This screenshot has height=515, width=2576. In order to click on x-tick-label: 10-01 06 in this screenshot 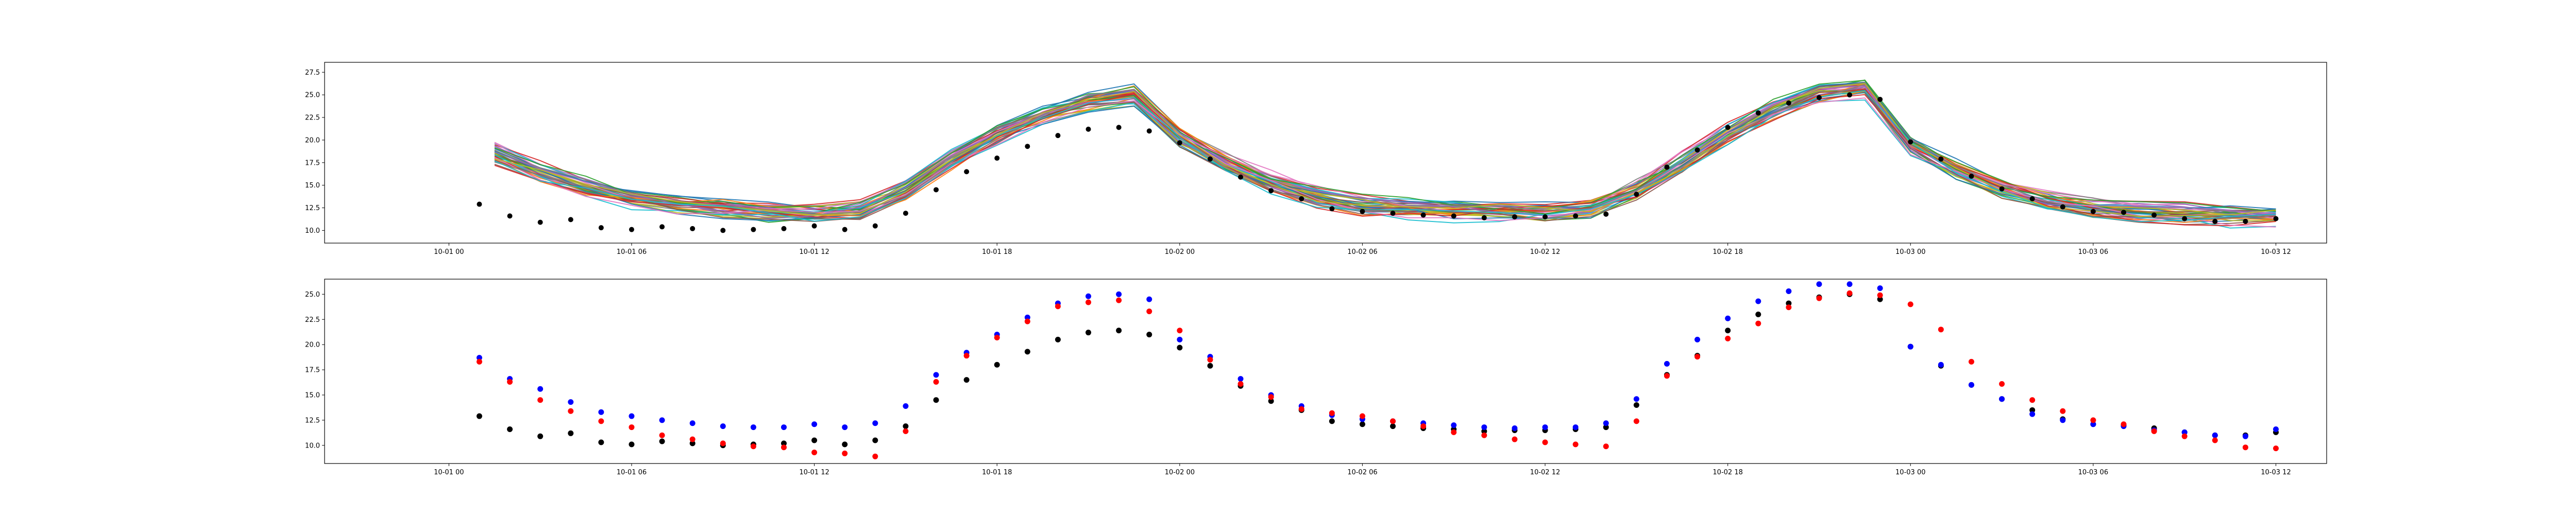, I will do `click(632, 252)`.